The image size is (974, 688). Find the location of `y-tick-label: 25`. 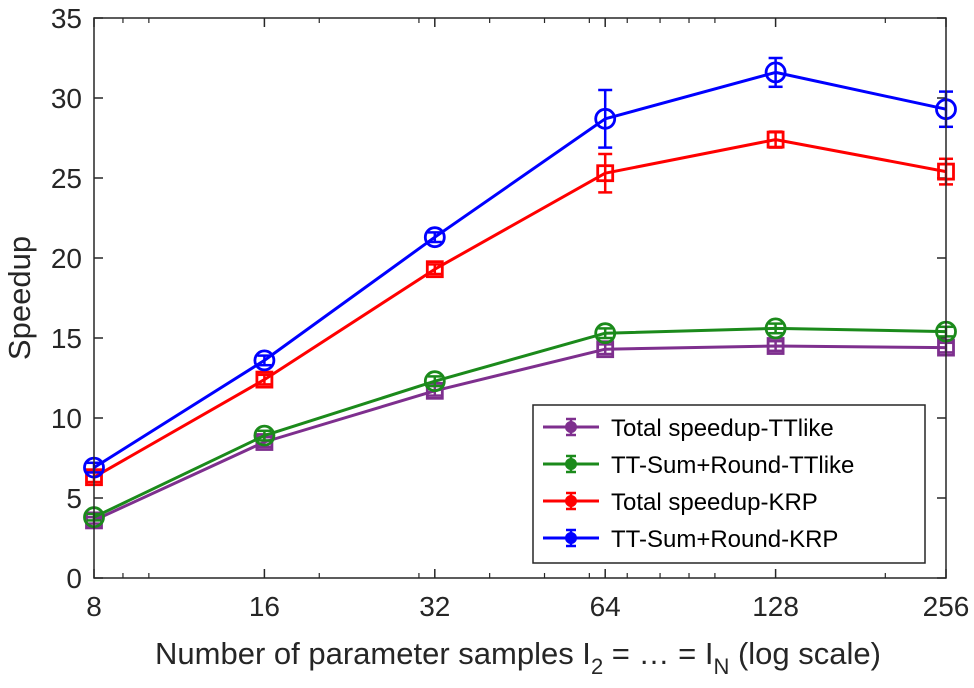

y-tick-label: 25 is located at coordinates (66, 178).